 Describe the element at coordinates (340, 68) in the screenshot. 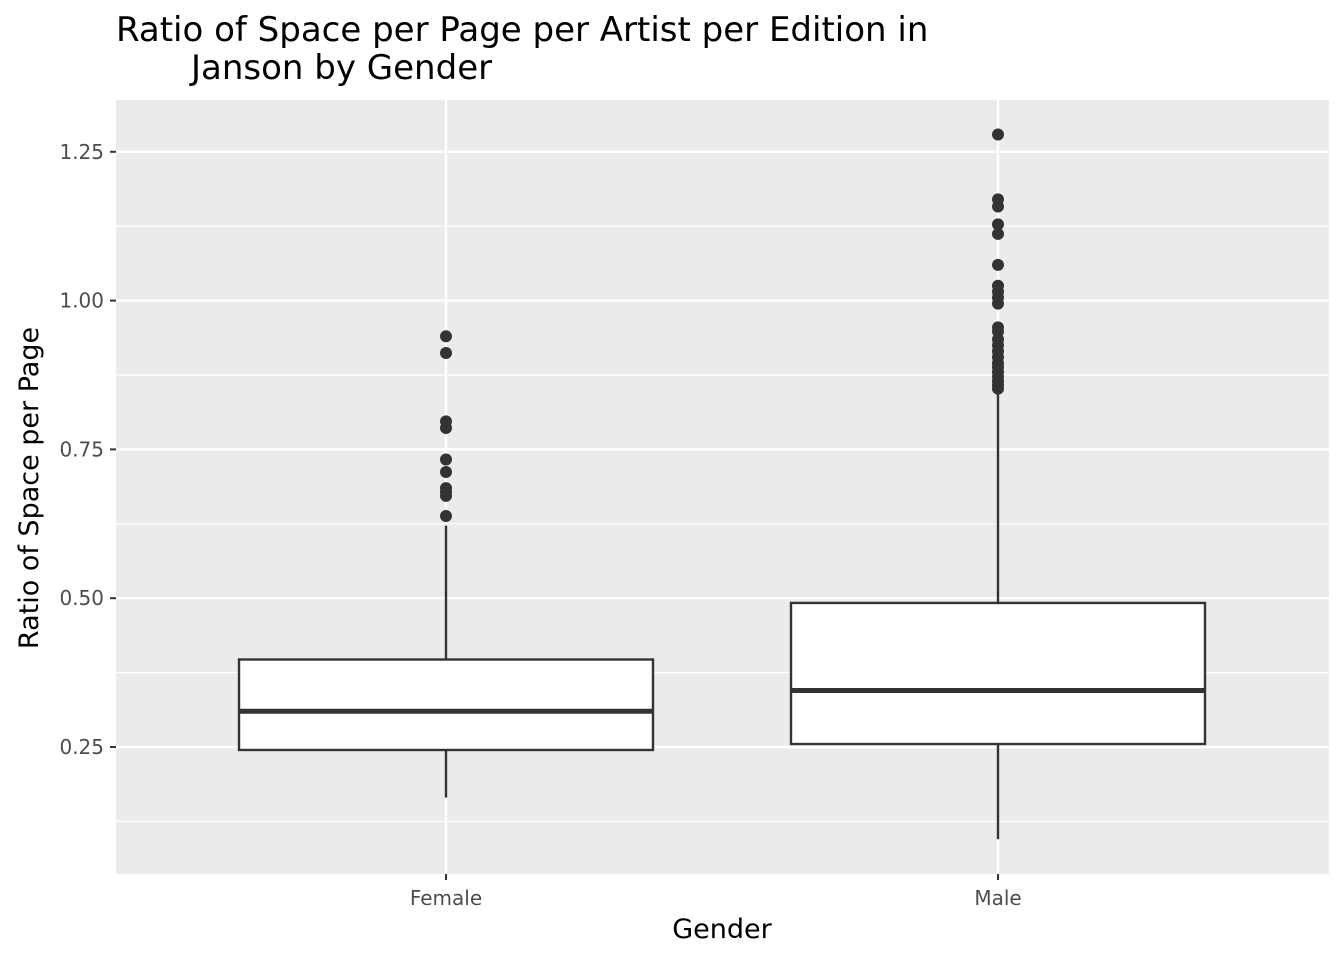

I see `chart-title-line-2: Janson by Gender` at that location.